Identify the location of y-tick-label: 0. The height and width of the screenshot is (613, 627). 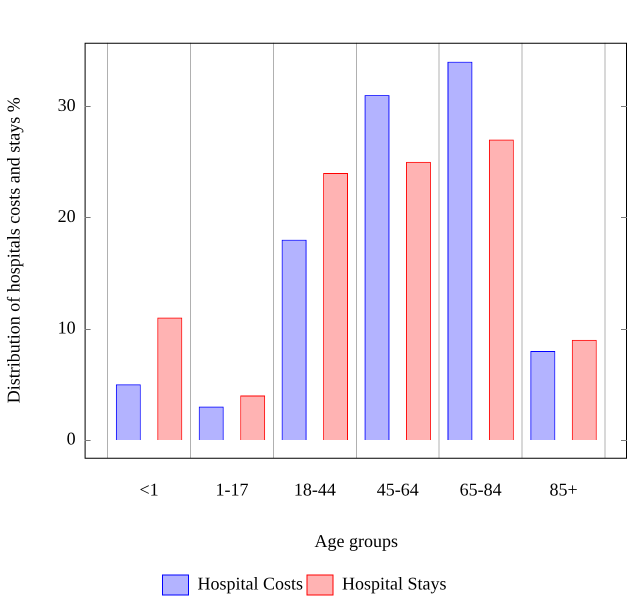
(71, 438).